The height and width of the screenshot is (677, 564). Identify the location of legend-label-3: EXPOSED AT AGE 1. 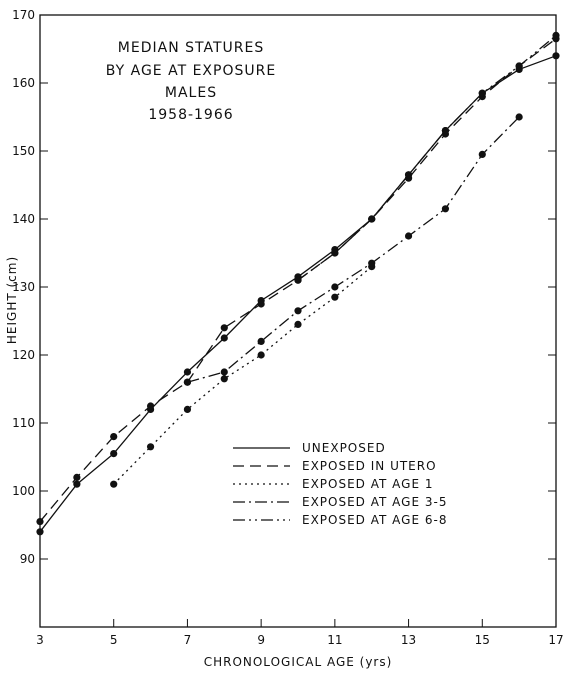
(368, 484).